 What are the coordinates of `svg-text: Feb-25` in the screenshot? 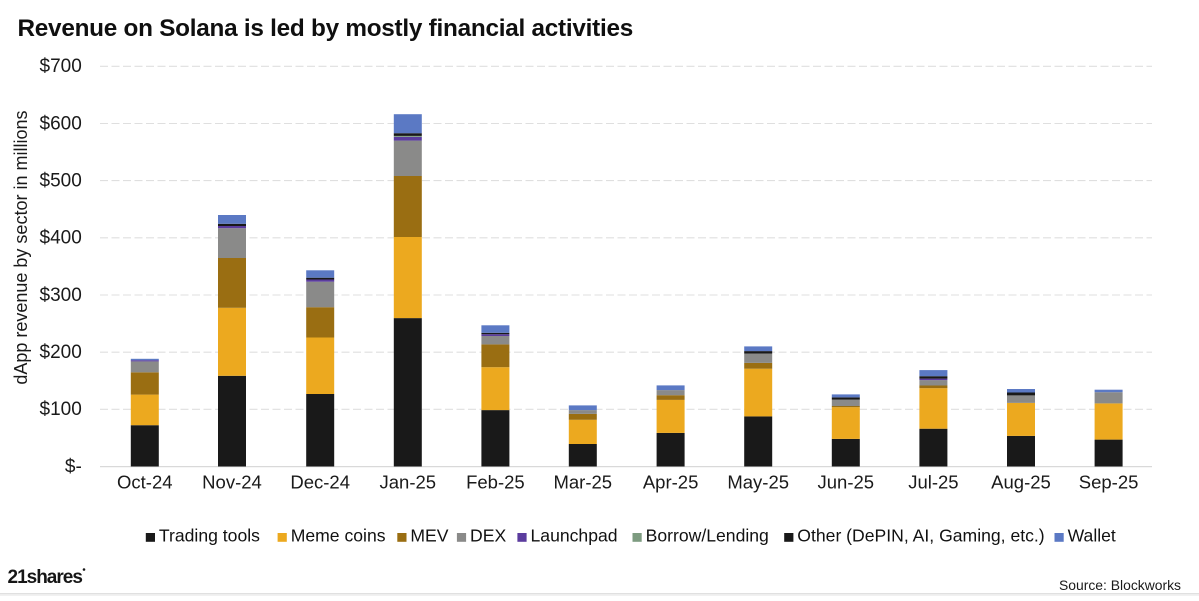 It's located at (495, 482).